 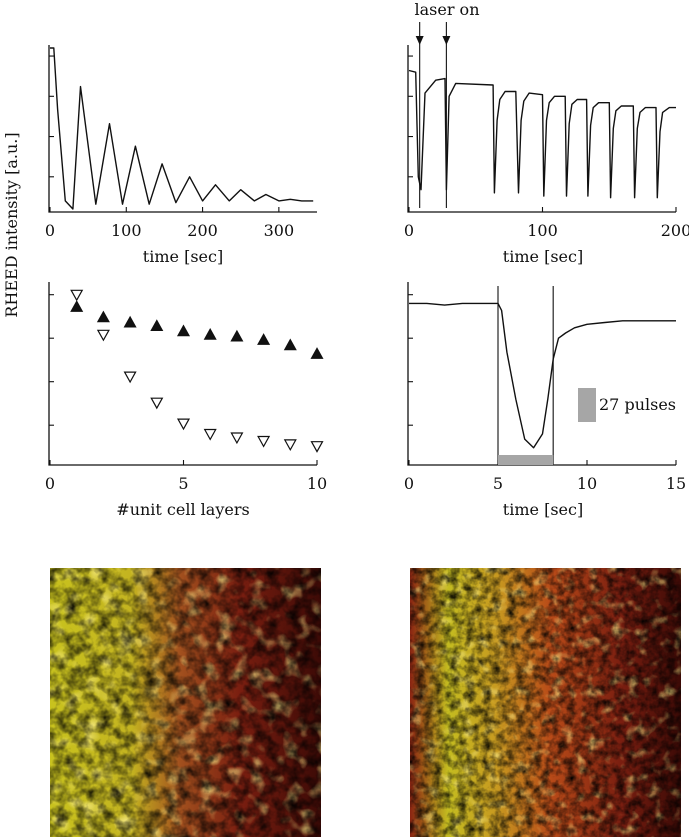 I want to click on panel-c-axes, so click(x=182, y=374).